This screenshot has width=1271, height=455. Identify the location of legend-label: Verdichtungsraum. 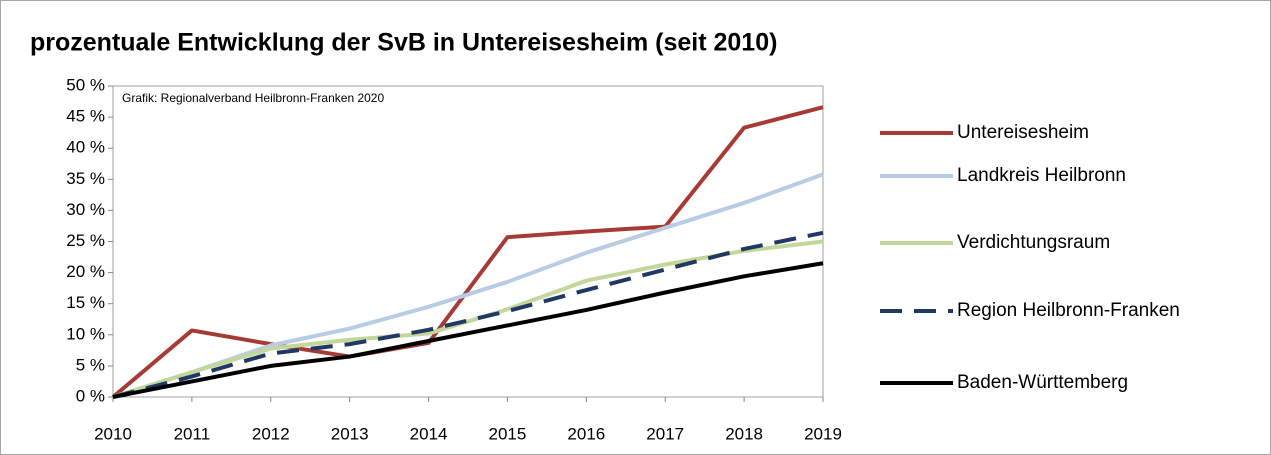
(1033, 242).